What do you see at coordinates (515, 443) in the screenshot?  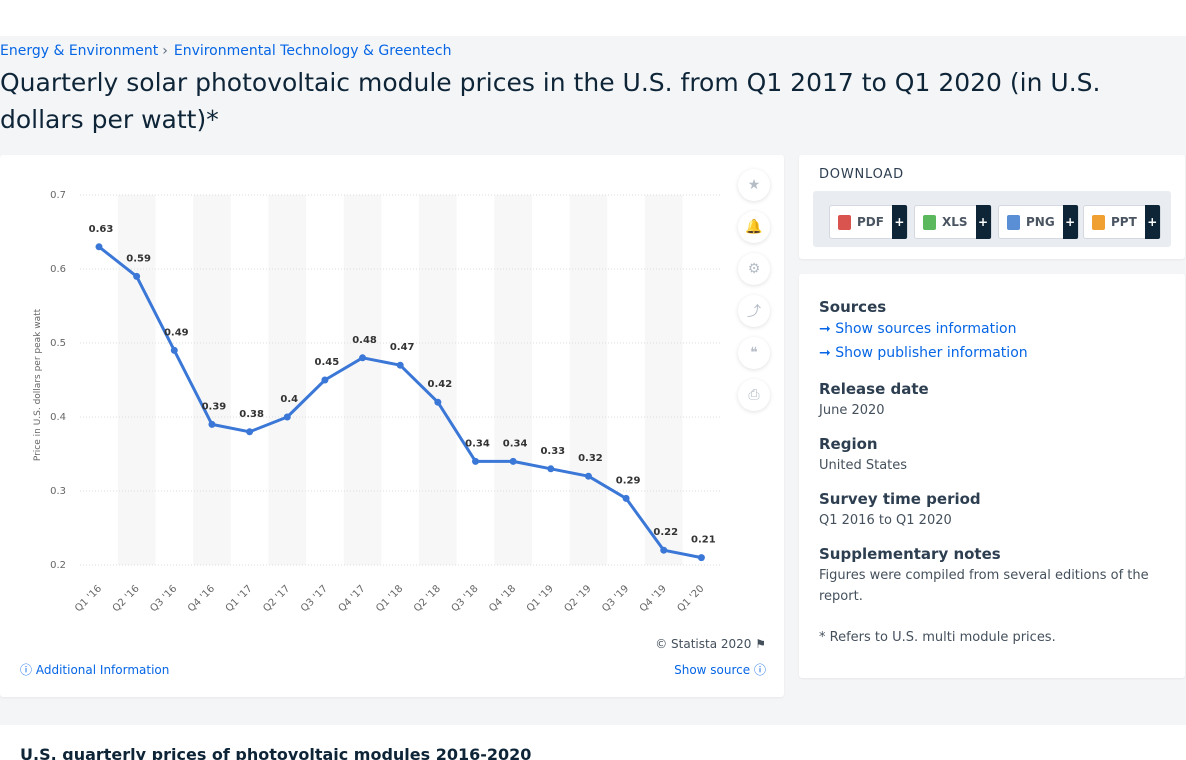 I see `data-label: 0.34` at bounding box center [515, 443].